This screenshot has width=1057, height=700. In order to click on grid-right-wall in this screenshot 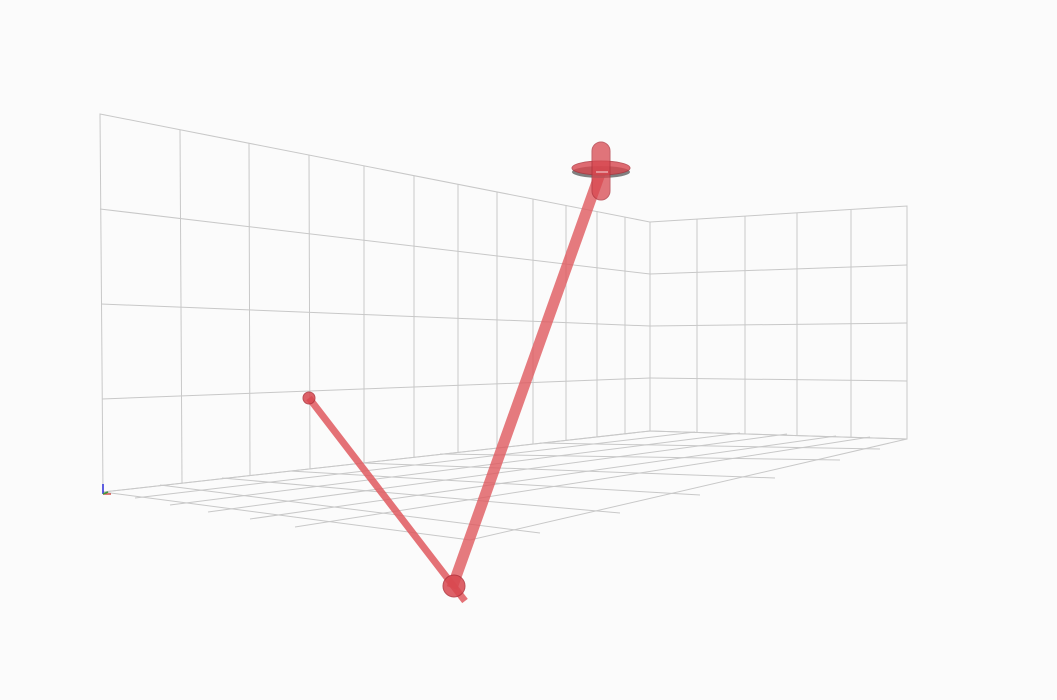, I will do `click(778, 322)`.